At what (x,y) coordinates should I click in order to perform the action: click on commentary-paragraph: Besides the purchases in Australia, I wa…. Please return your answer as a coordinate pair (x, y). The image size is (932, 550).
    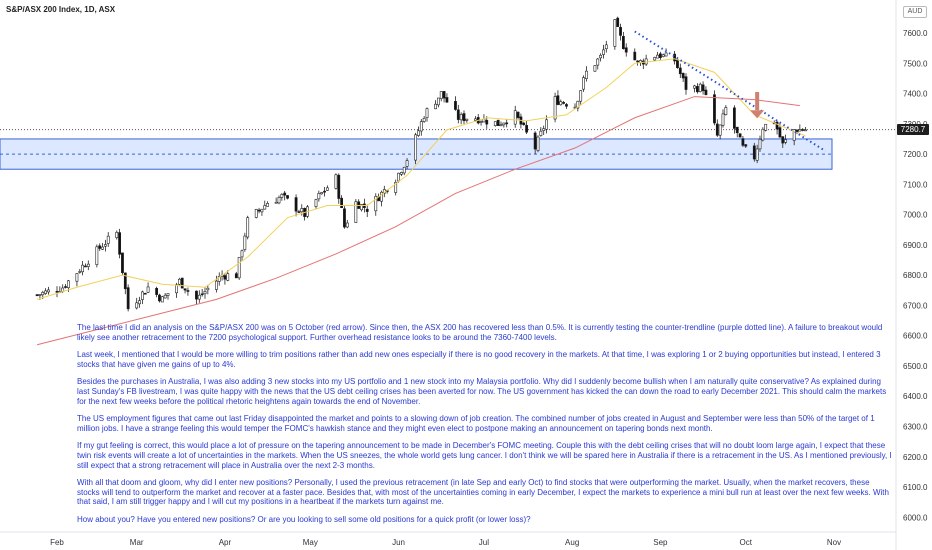
    Looking at the image, I should click on (482, 391).